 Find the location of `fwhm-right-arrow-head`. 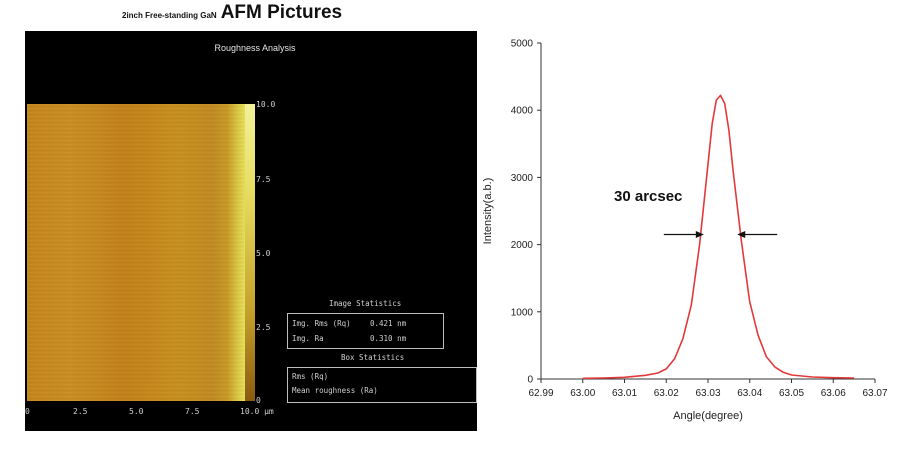

fwhm-right-arrow-head is located at coordinates (741, 235).